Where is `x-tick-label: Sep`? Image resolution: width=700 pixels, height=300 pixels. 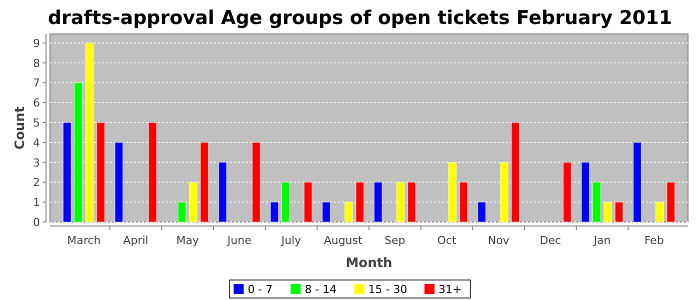
x-tick-label: Sep is located at coordinates (395, 240).